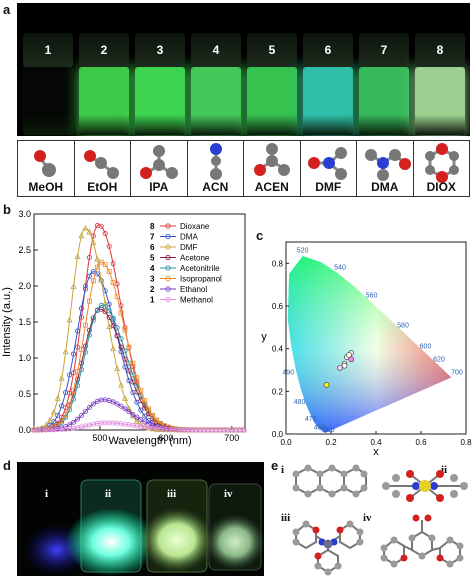 Image resolution: width=474 pixels, height=578 pixels. I want to click on panel-label-a: a, so click(7, 9).